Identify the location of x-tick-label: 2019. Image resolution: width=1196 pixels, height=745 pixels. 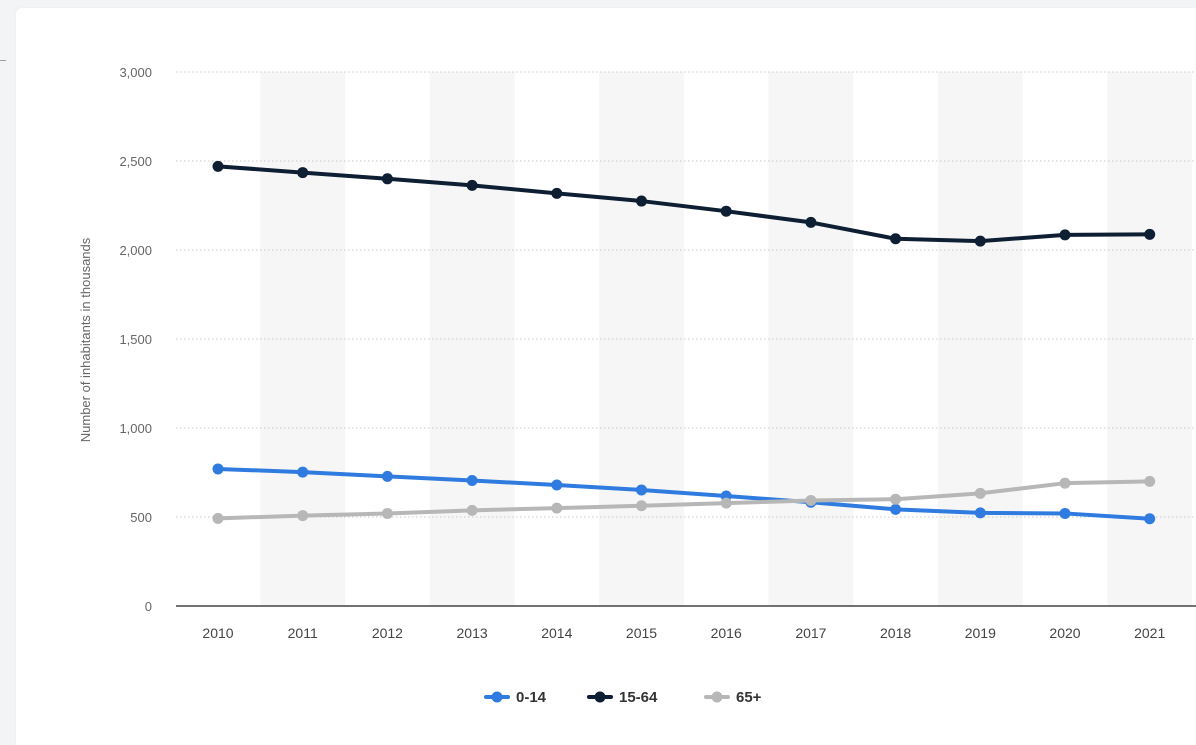
(980, 633).